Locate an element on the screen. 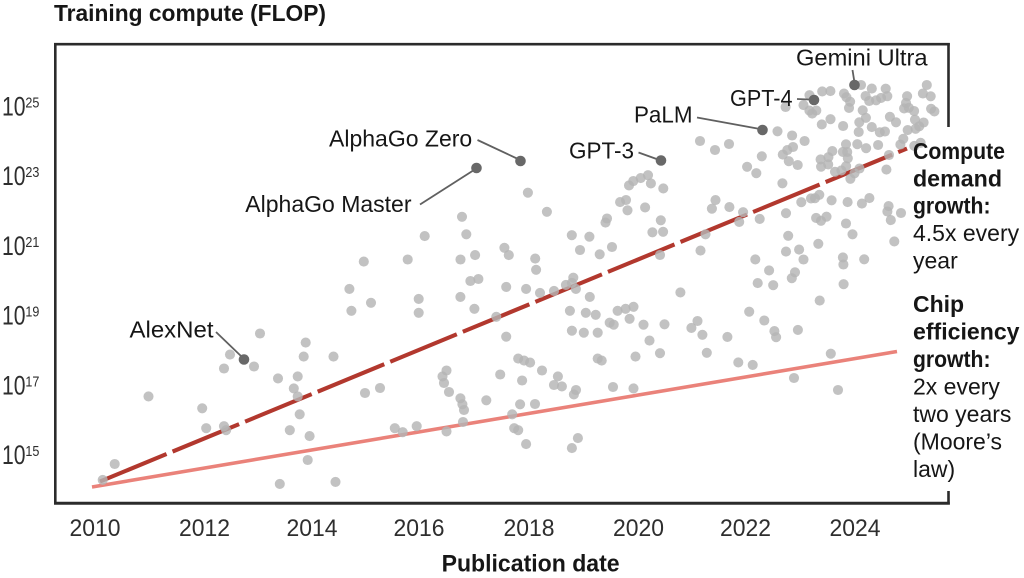  svg-text: 2022 is located at coordinates (745, 528).